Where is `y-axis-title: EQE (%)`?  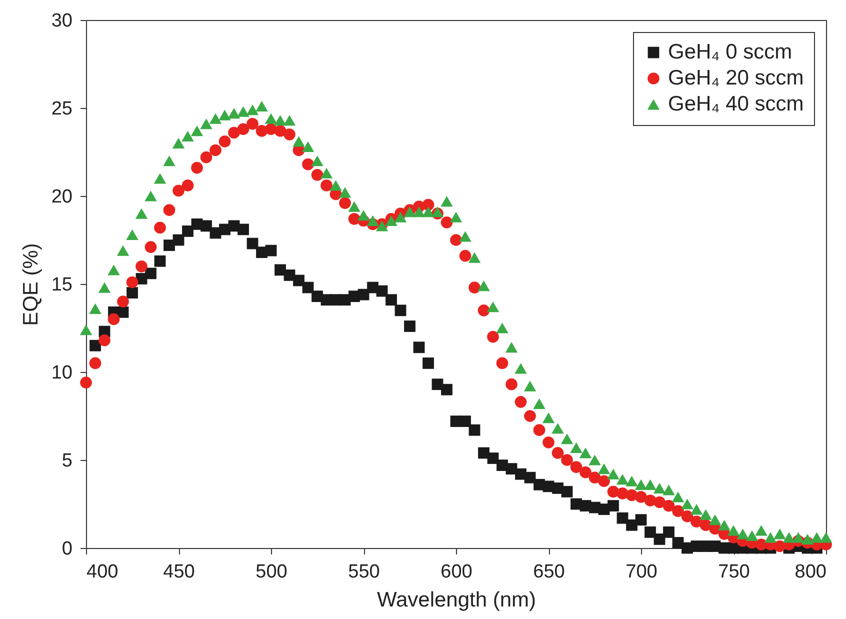 y-axis-title: EQE (%) is located at coordinates (30, 284).